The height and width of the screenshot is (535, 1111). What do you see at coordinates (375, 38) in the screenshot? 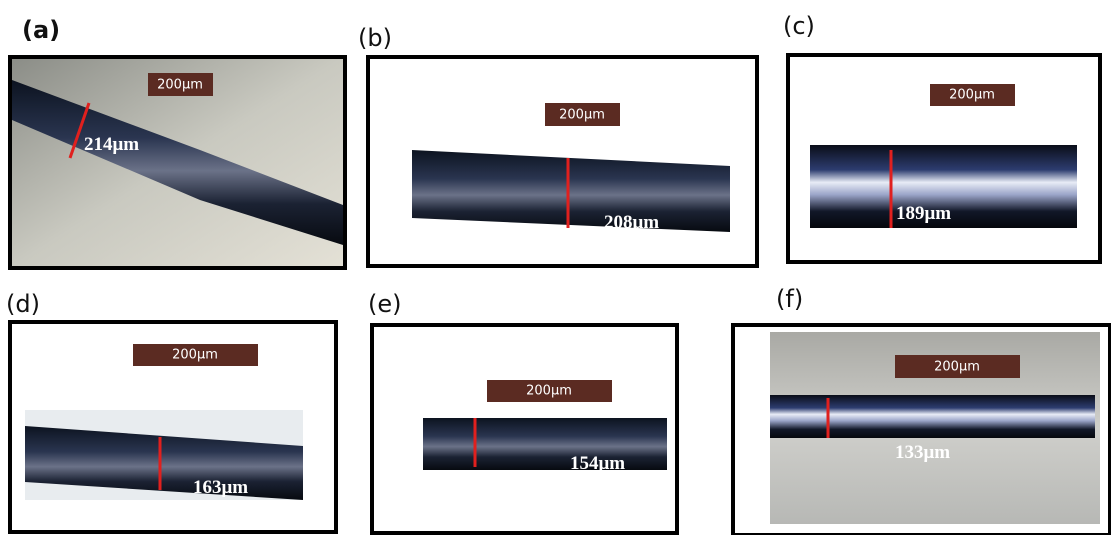
I see `panel-label: (b)` at bounding box center [375, 38].